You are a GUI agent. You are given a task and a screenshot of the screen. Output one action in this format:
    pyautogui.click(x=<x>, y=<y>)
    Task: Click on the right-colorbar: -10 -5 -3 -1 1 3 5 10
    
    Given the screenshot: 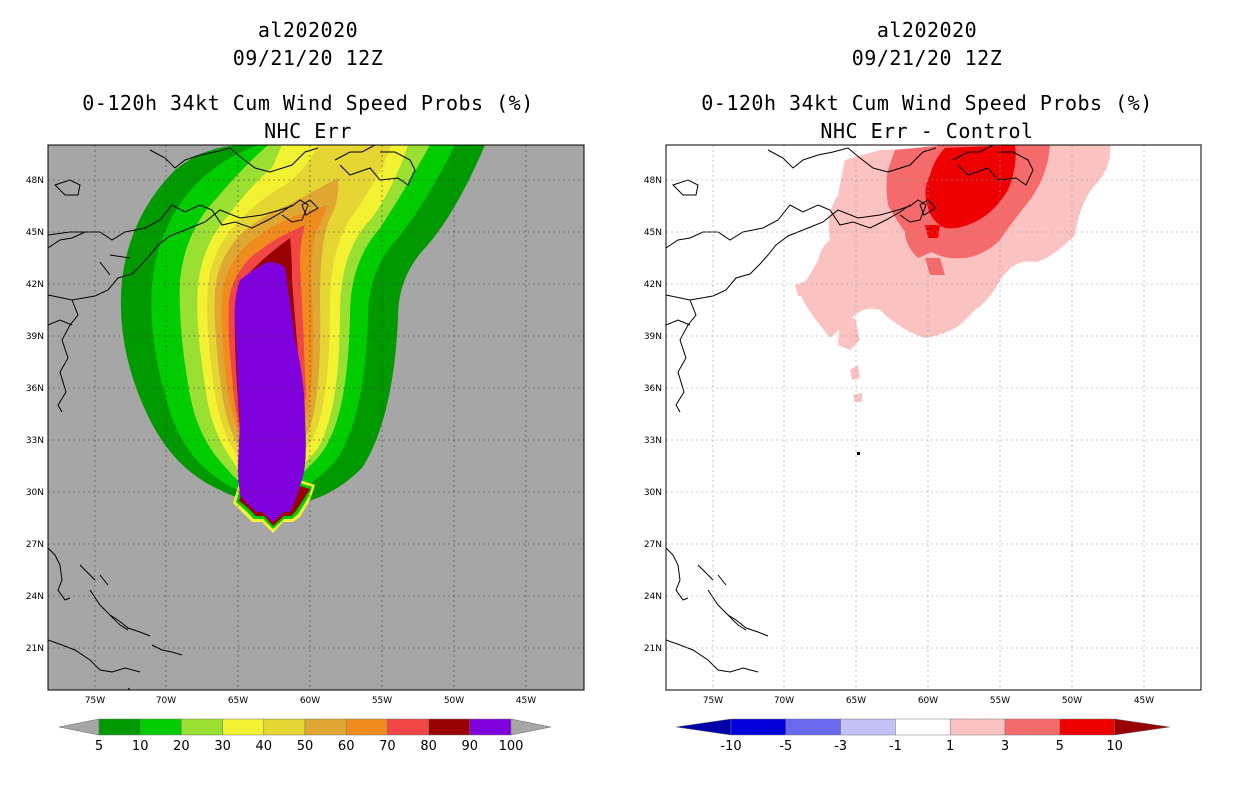 What is the action you would take?
    pyautogui.click(x=922, y=736)
    